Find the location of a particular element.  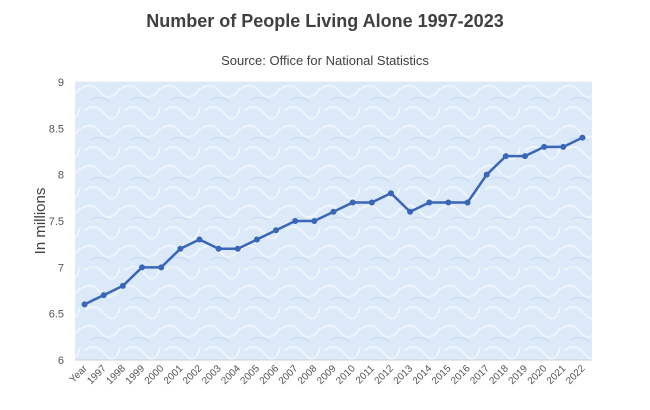

x-tick-label: 2008 is located at coordinates (308, 375).